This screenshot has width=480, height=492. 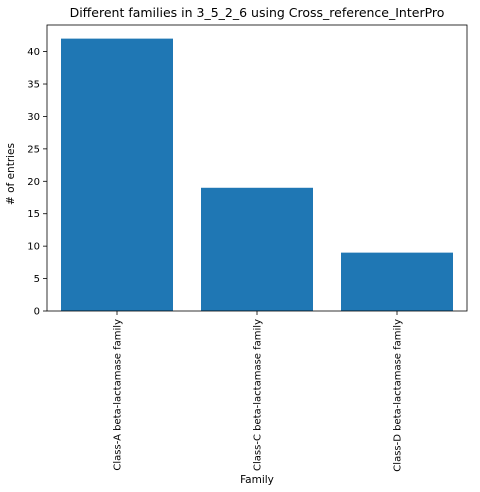 What do you see at coordinates (33, 117) in the screenshot?
I see `y-tick-label: 30` at bounding box center [33, 117].